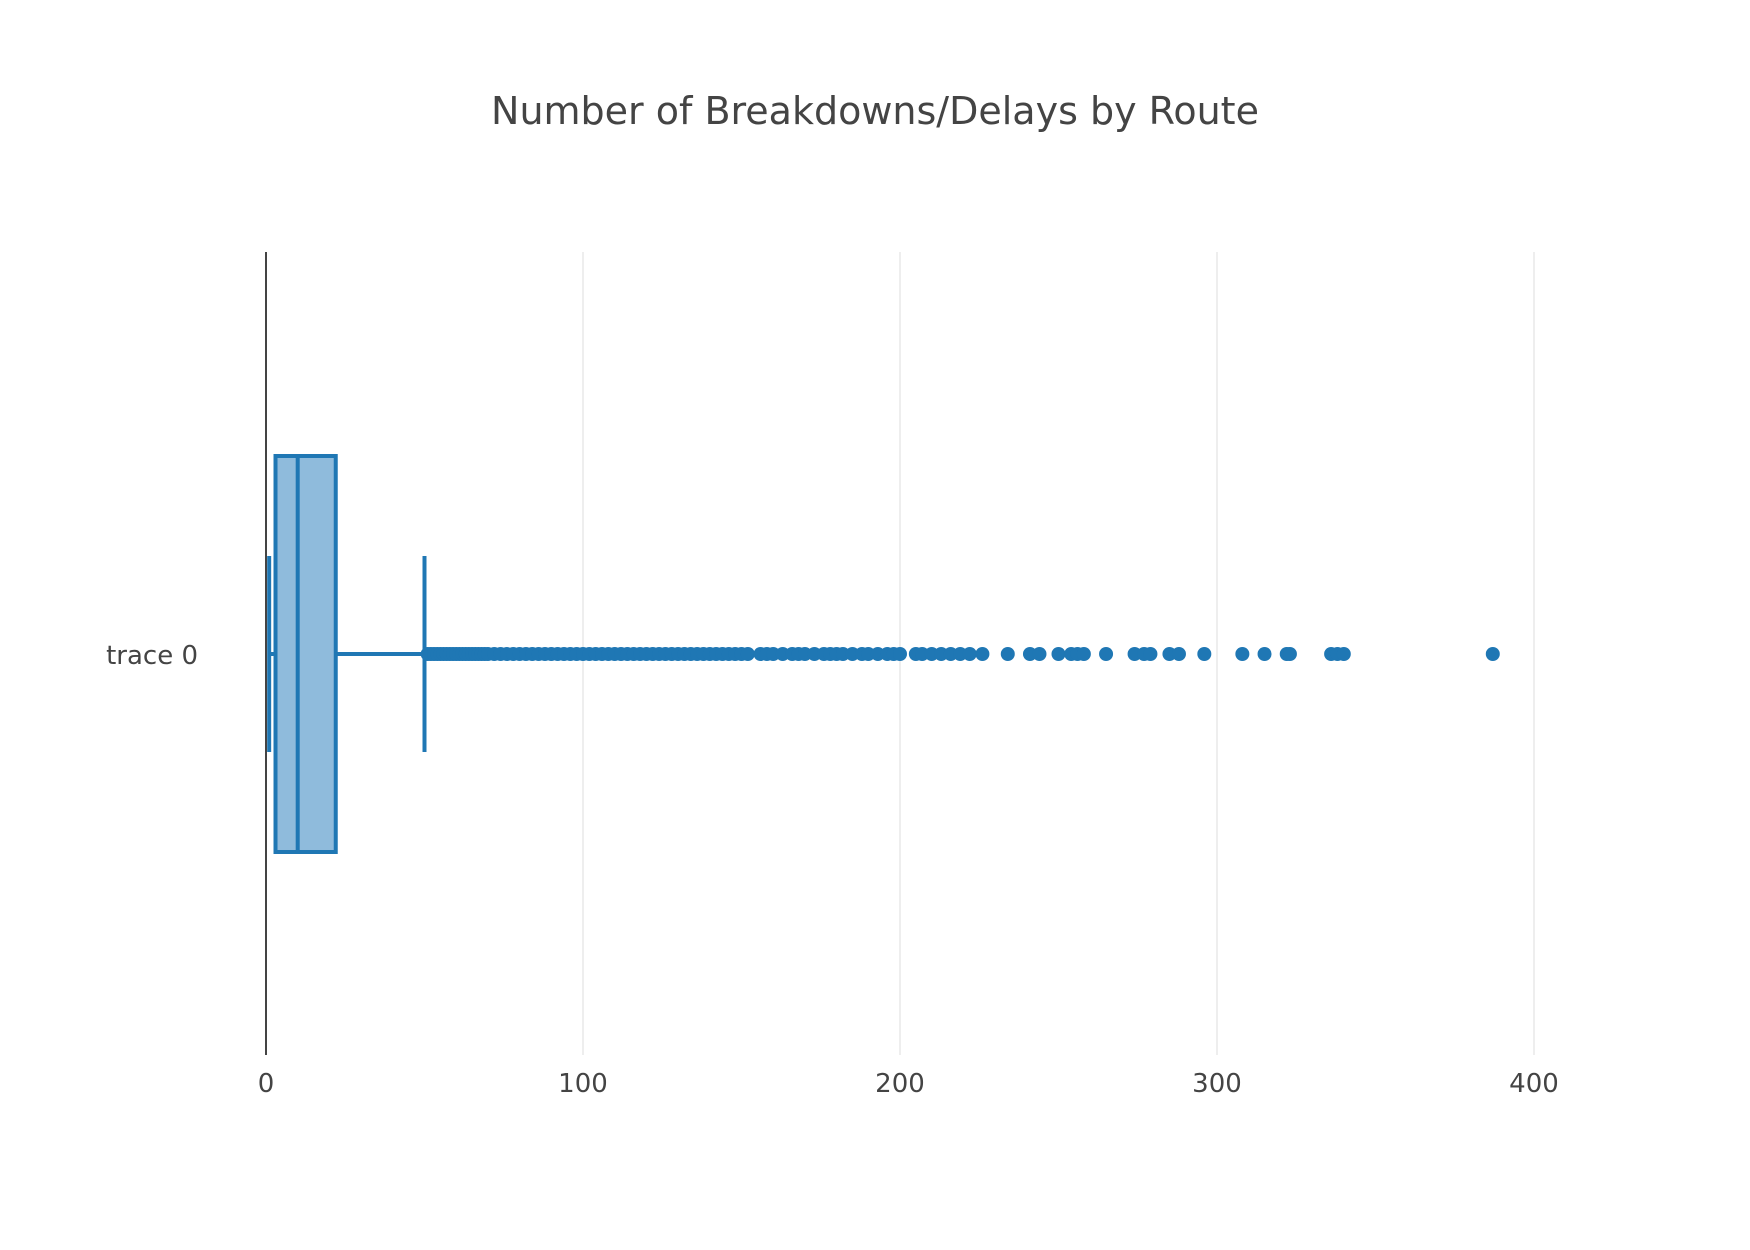 This screenshot has height=1250, width=1750. What do you see at coordinates (583, 1084) in the screenshot?
I see `x-tick-label-100: 100` at bounding box center [583, 1084].